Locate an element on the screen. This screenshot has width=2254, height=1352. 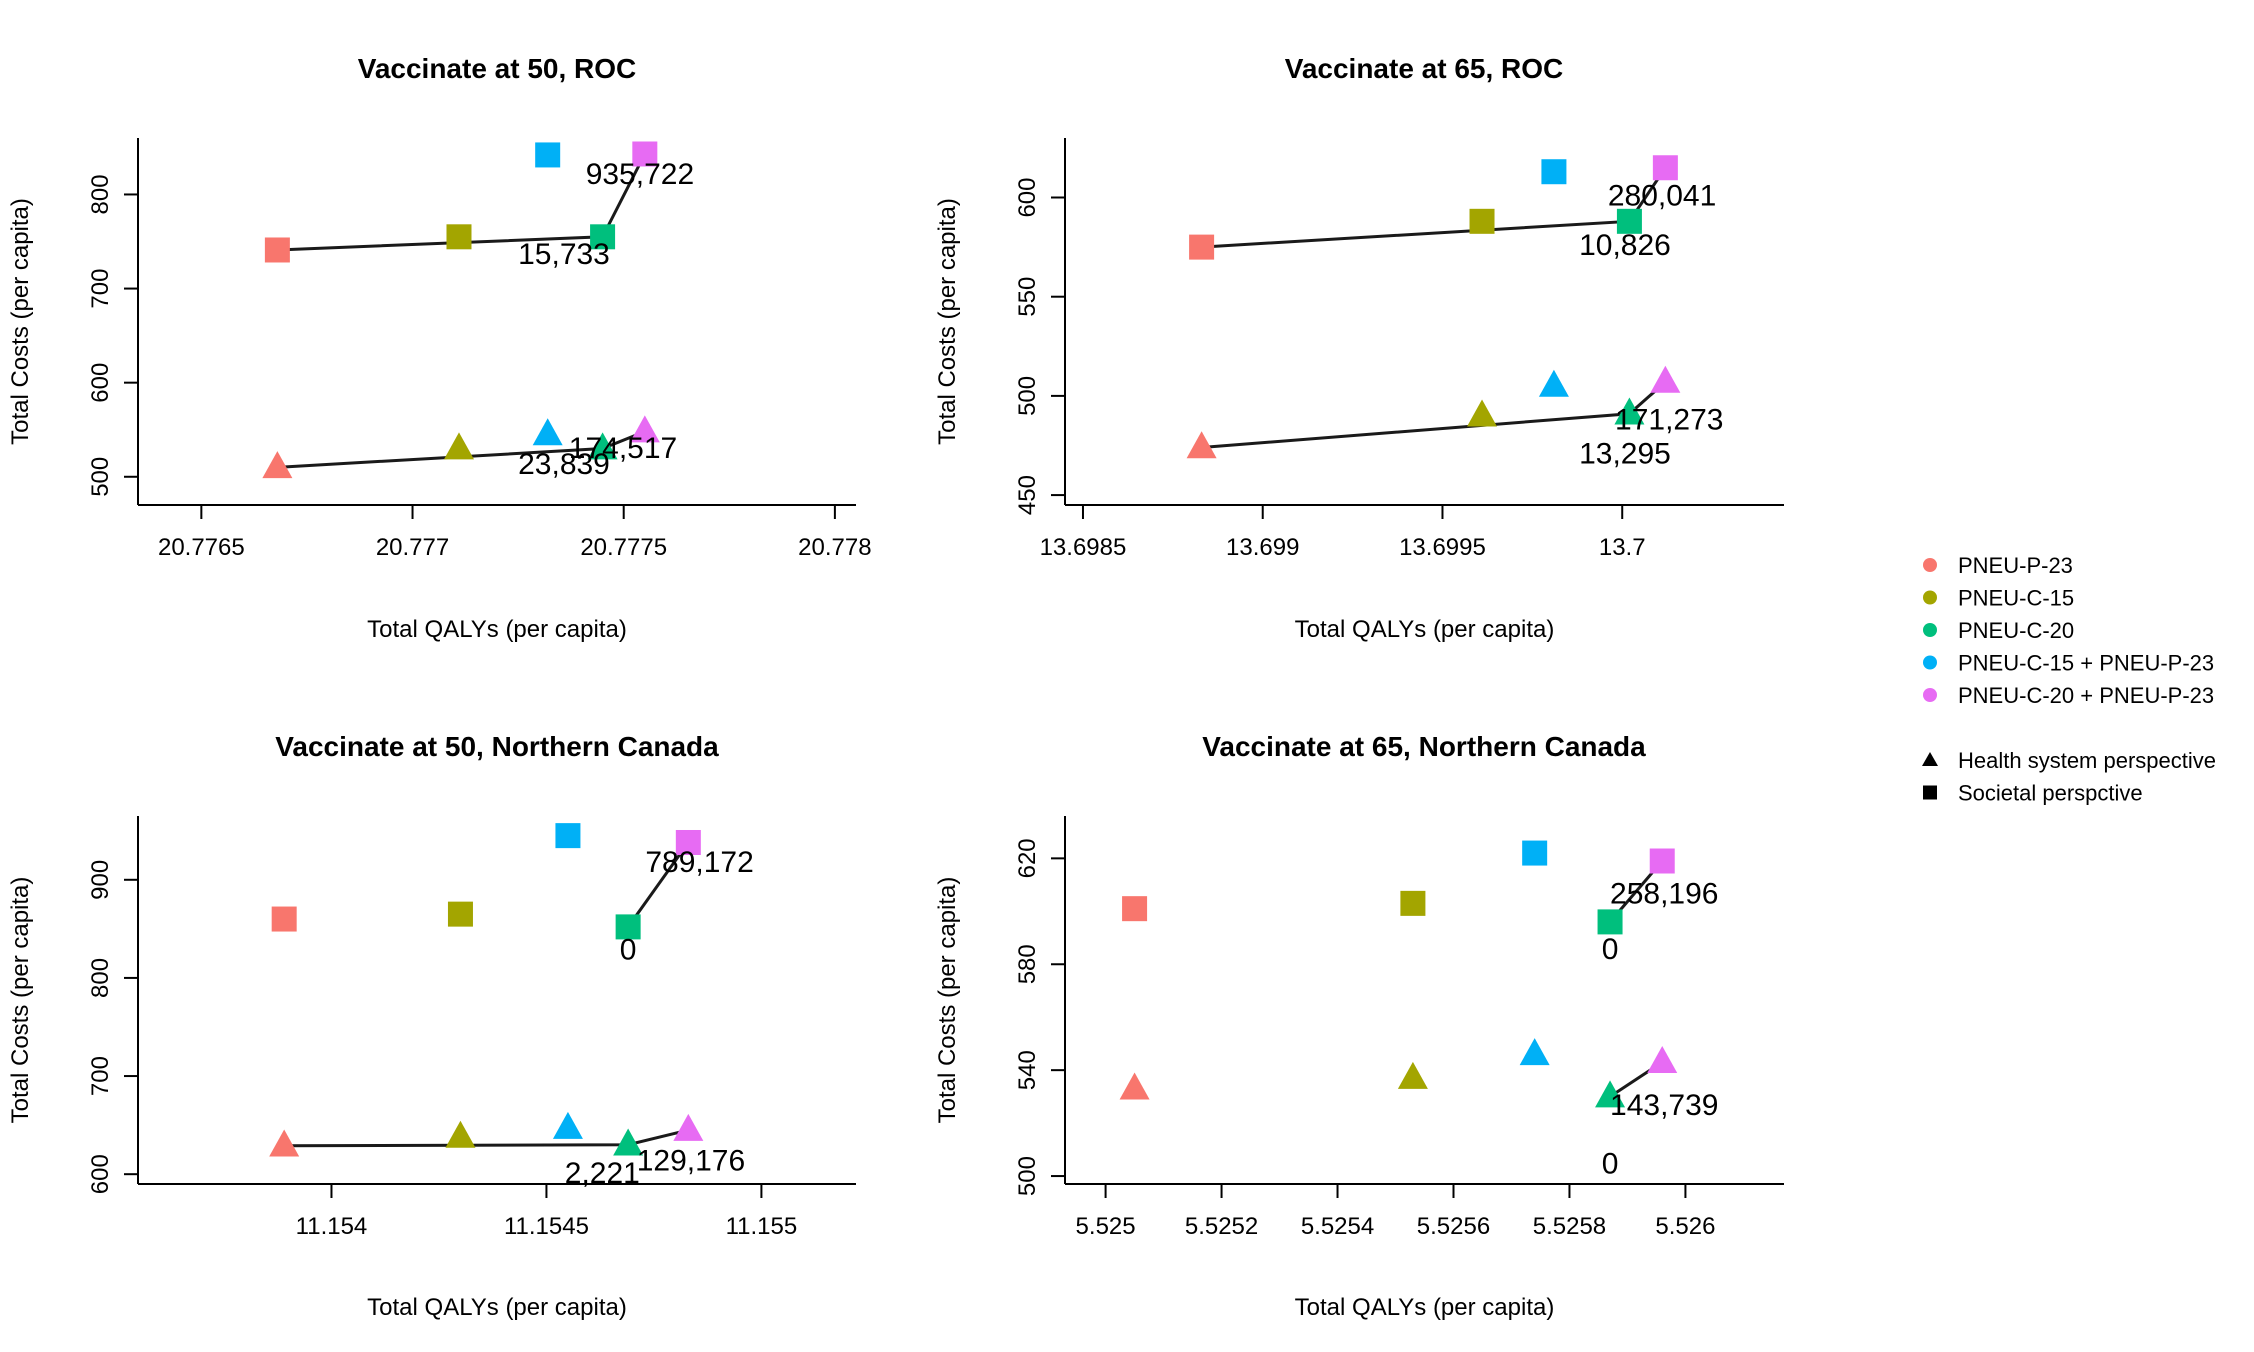
x-tick-label: 20.777 is located at coordinates (412, 547).